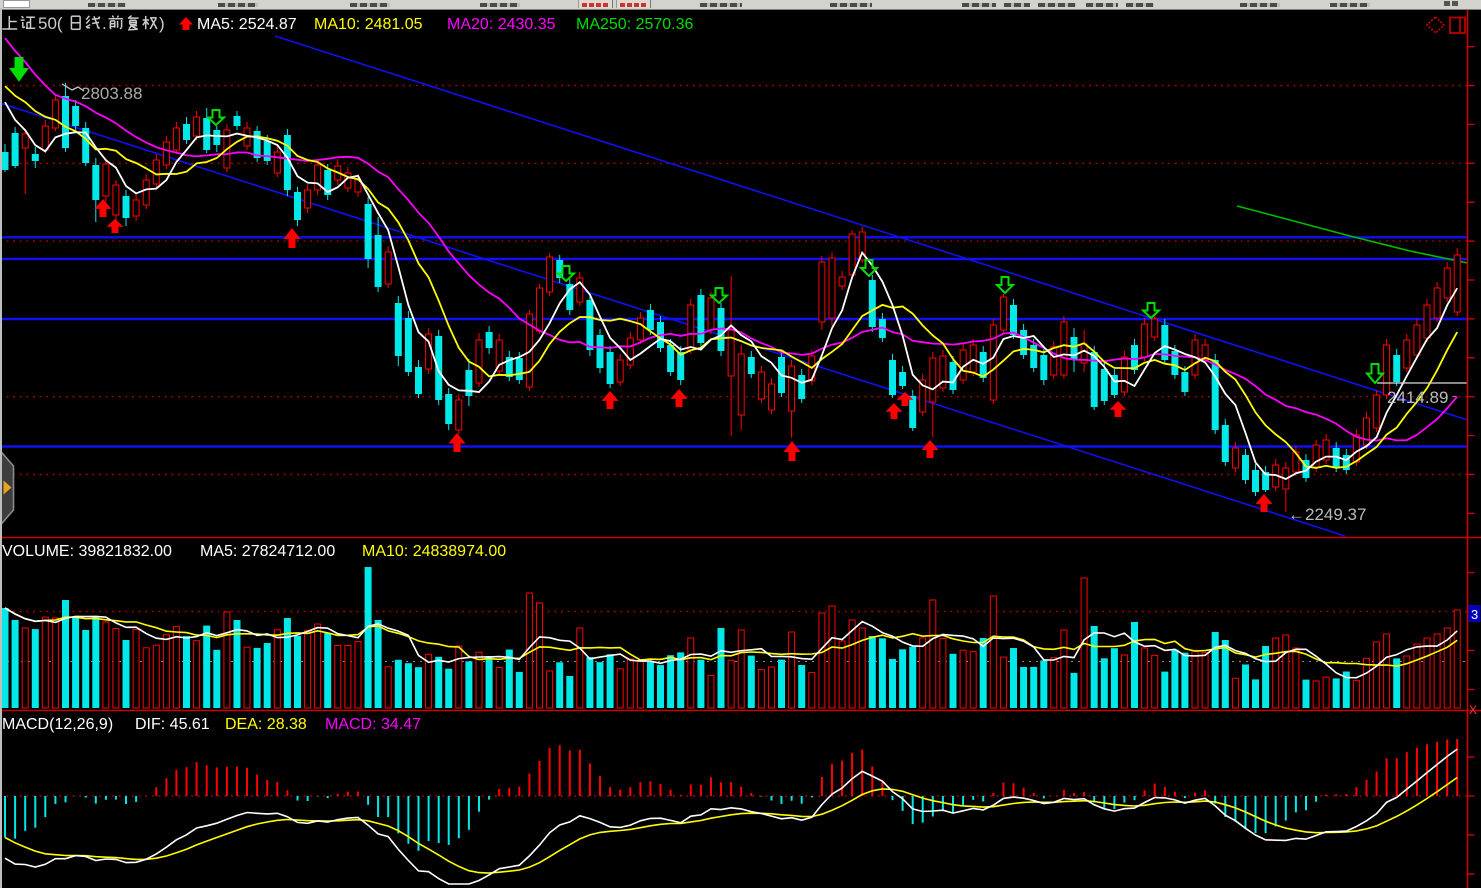 This screenshot has height=888, width=1481. I want to click on svg-text: MA5: 2524.87, so click(247, 24).